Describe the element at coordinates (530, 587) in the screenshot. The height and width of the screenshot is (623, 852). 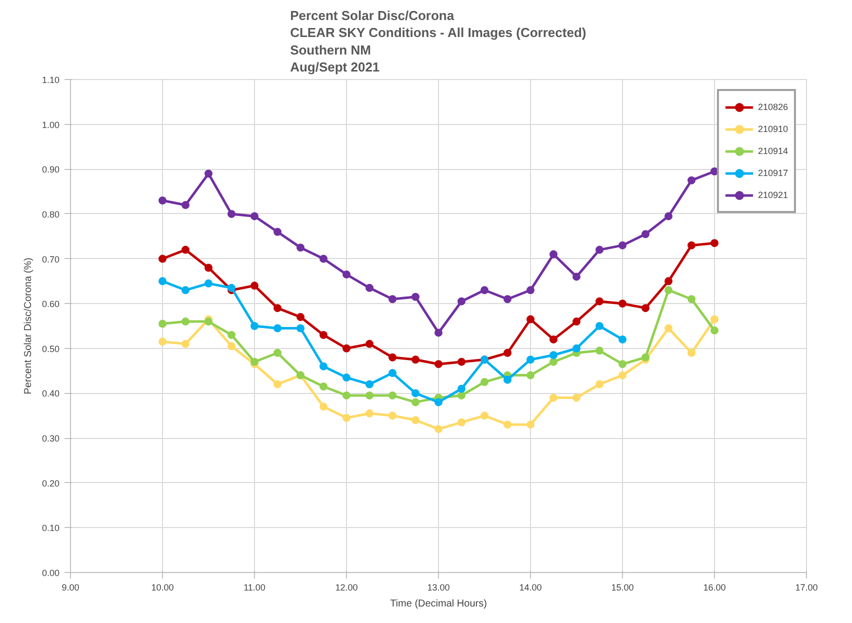
I see `x-tick-label: 14.00` at that location.